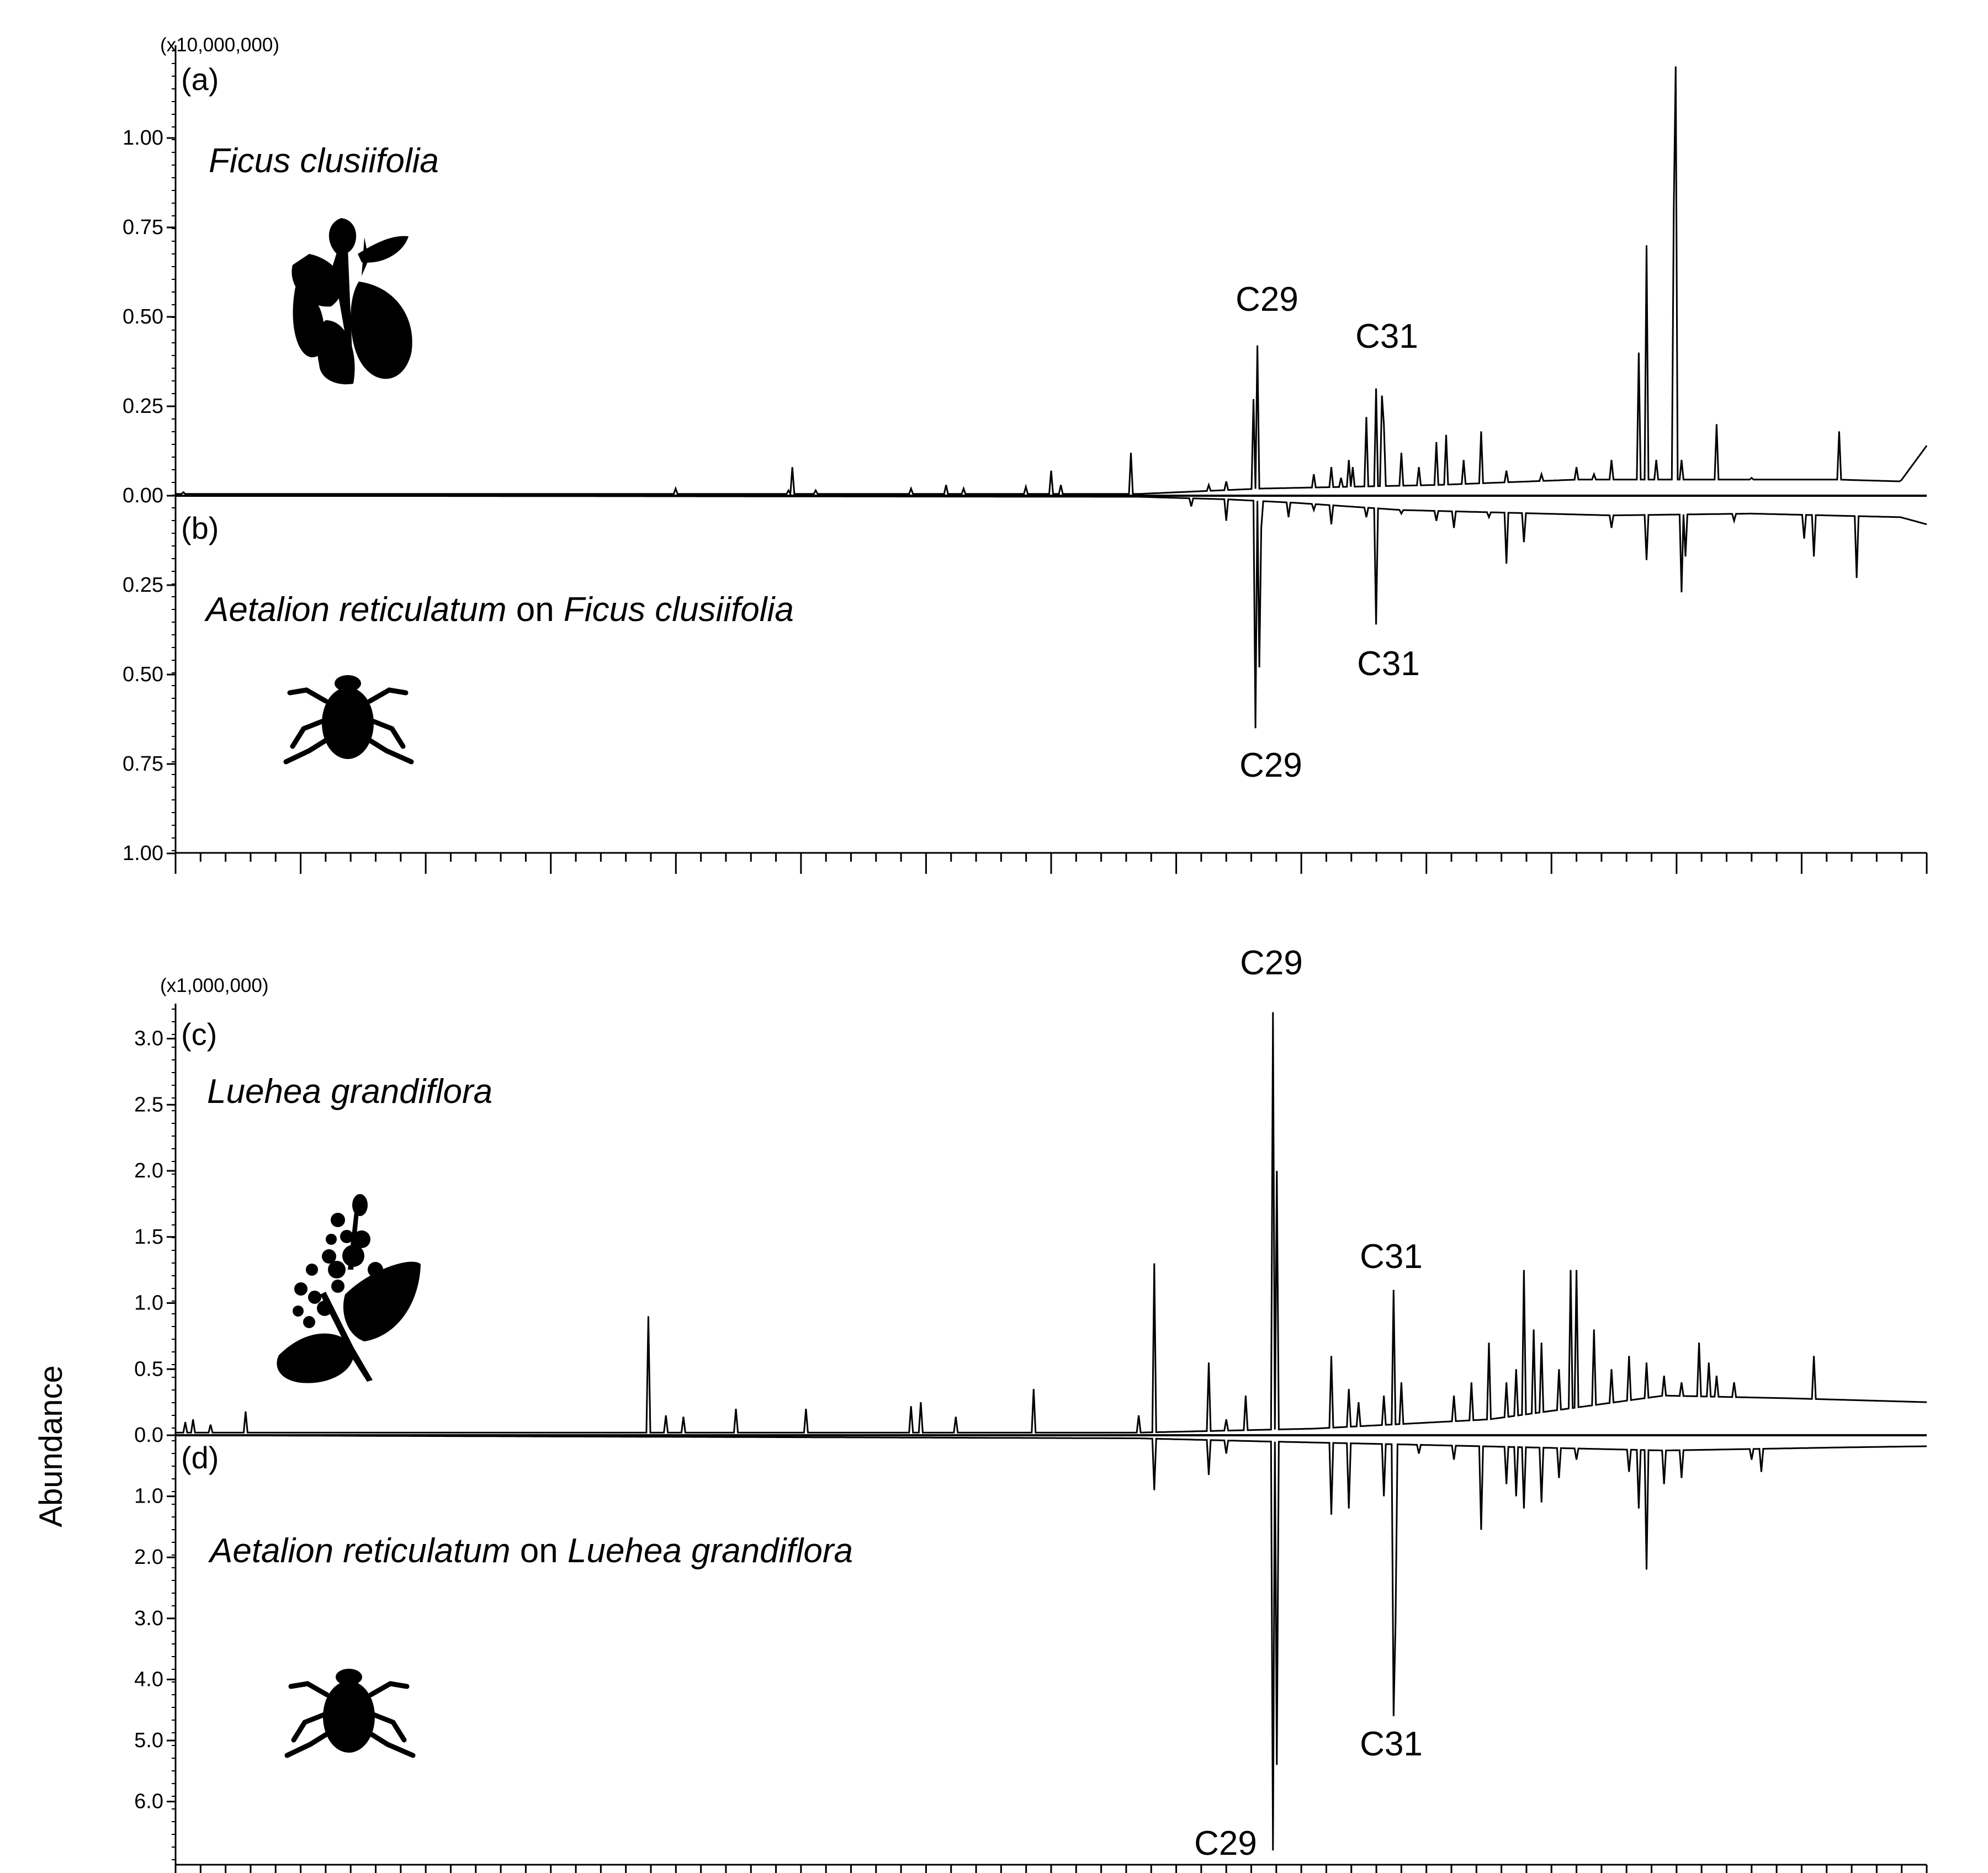  What do you see at coordinates (1270, 765) in the screenshot?
I see `peak-label-b-c29: C29` at bounding box center [1270, 765].